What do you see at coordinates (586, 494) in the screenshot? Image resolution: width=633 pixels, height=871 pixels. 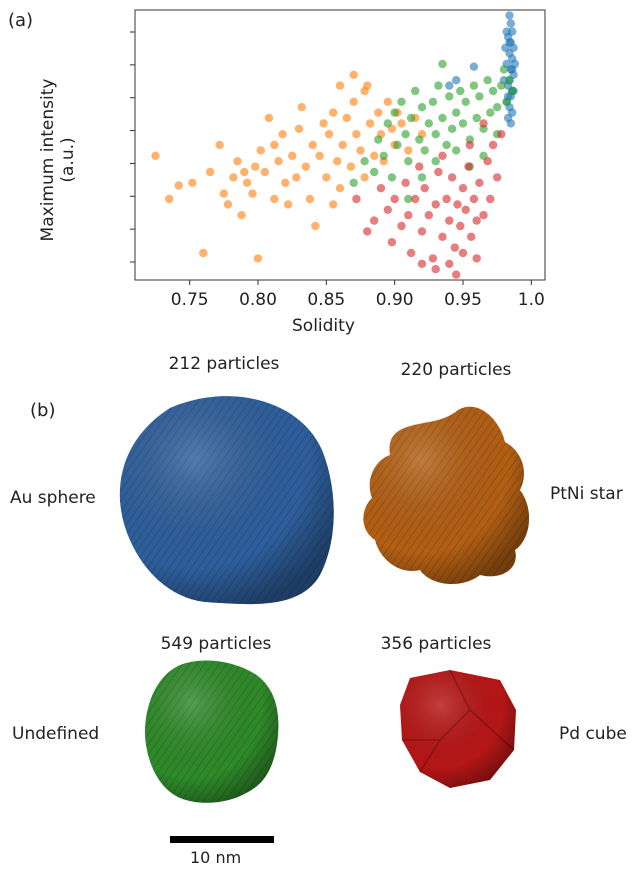 I see `ptni-star-label: PtNi star` at bounding box center [586, 494].